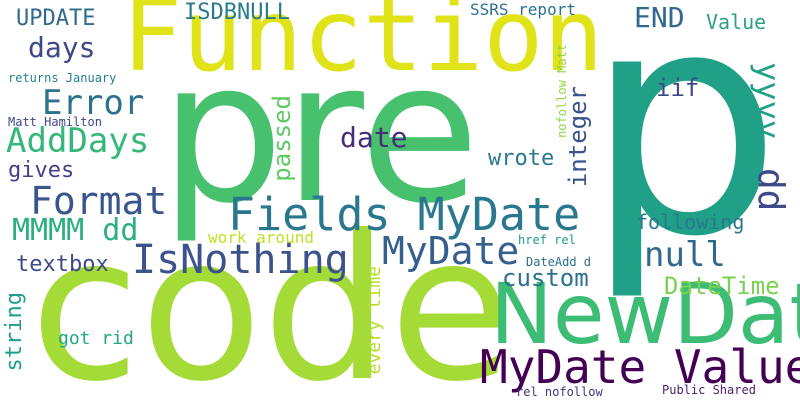  Describe the element at coordinates (240, 260) in the screenshot. I see `word-isnothing: IsNothing` at that location.